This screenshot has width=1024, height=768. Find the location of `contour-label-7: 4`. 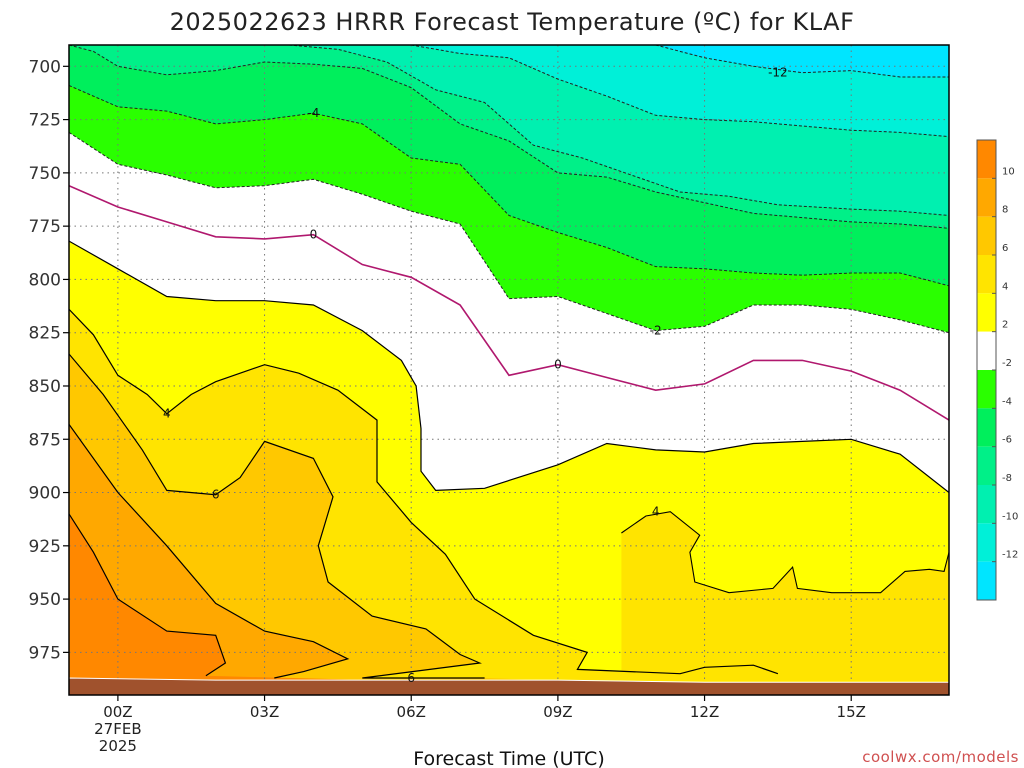

contour-label-7: 4 is located at coordinates (656, 512).